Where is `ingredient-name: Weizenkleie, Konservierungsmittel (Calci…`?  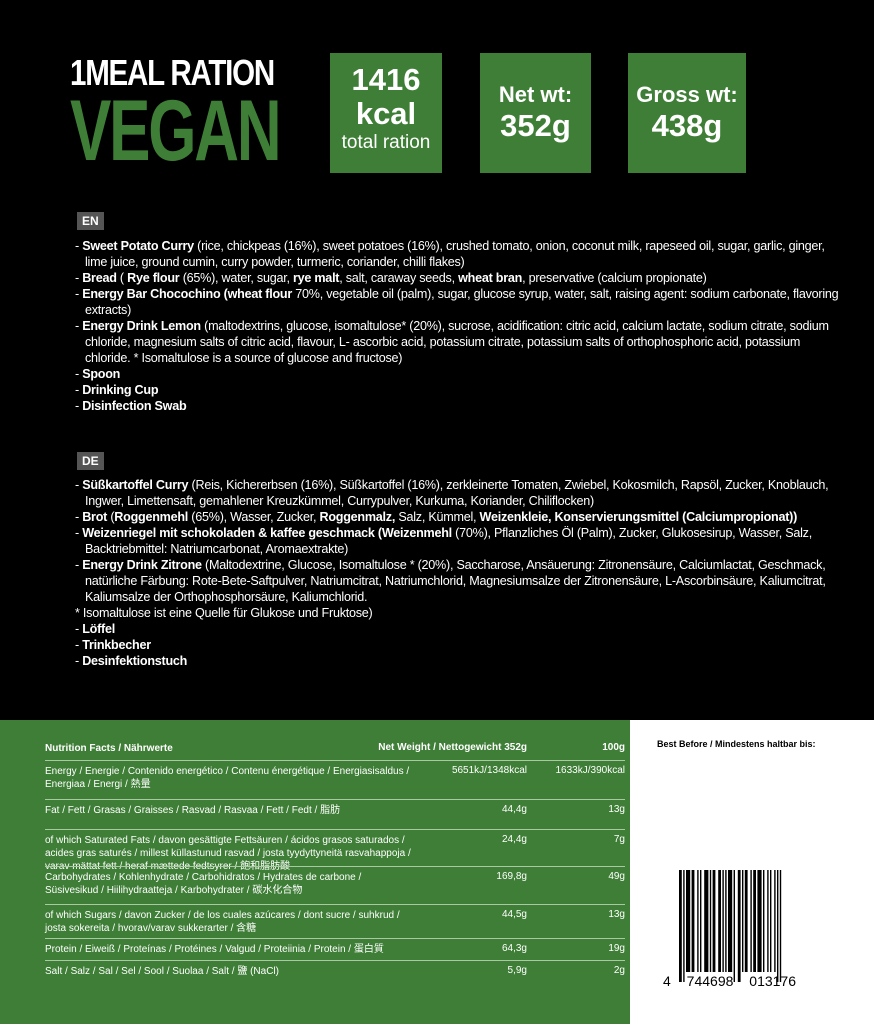 ingredient-name: Weizenkleie, Konservierungsmittel (Calci… is located at coordinates (638, 517).